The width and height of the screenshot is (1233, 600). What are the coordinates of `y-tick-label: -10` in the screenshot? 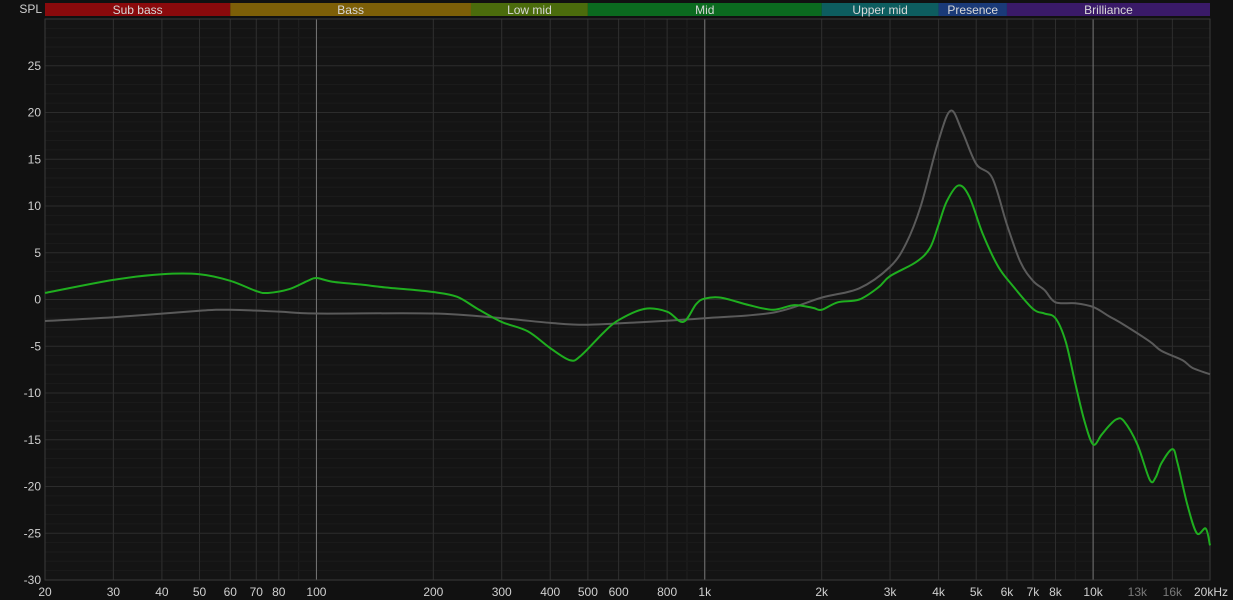 It's located at (33, 393).